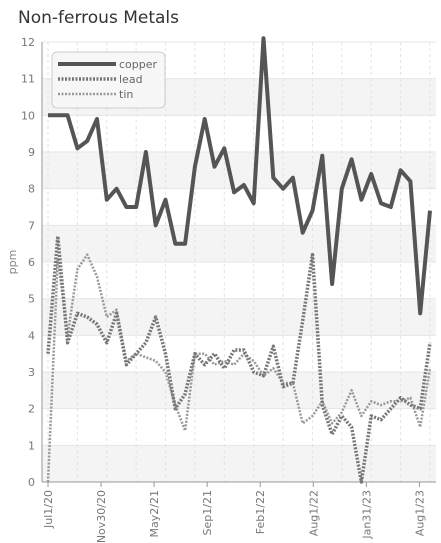 The width and height of the screenshot is (441, 543). Describe the element at coordinates (207, 512) in the screenshot. I see `x-tick-label: Sep1/21` at that location.